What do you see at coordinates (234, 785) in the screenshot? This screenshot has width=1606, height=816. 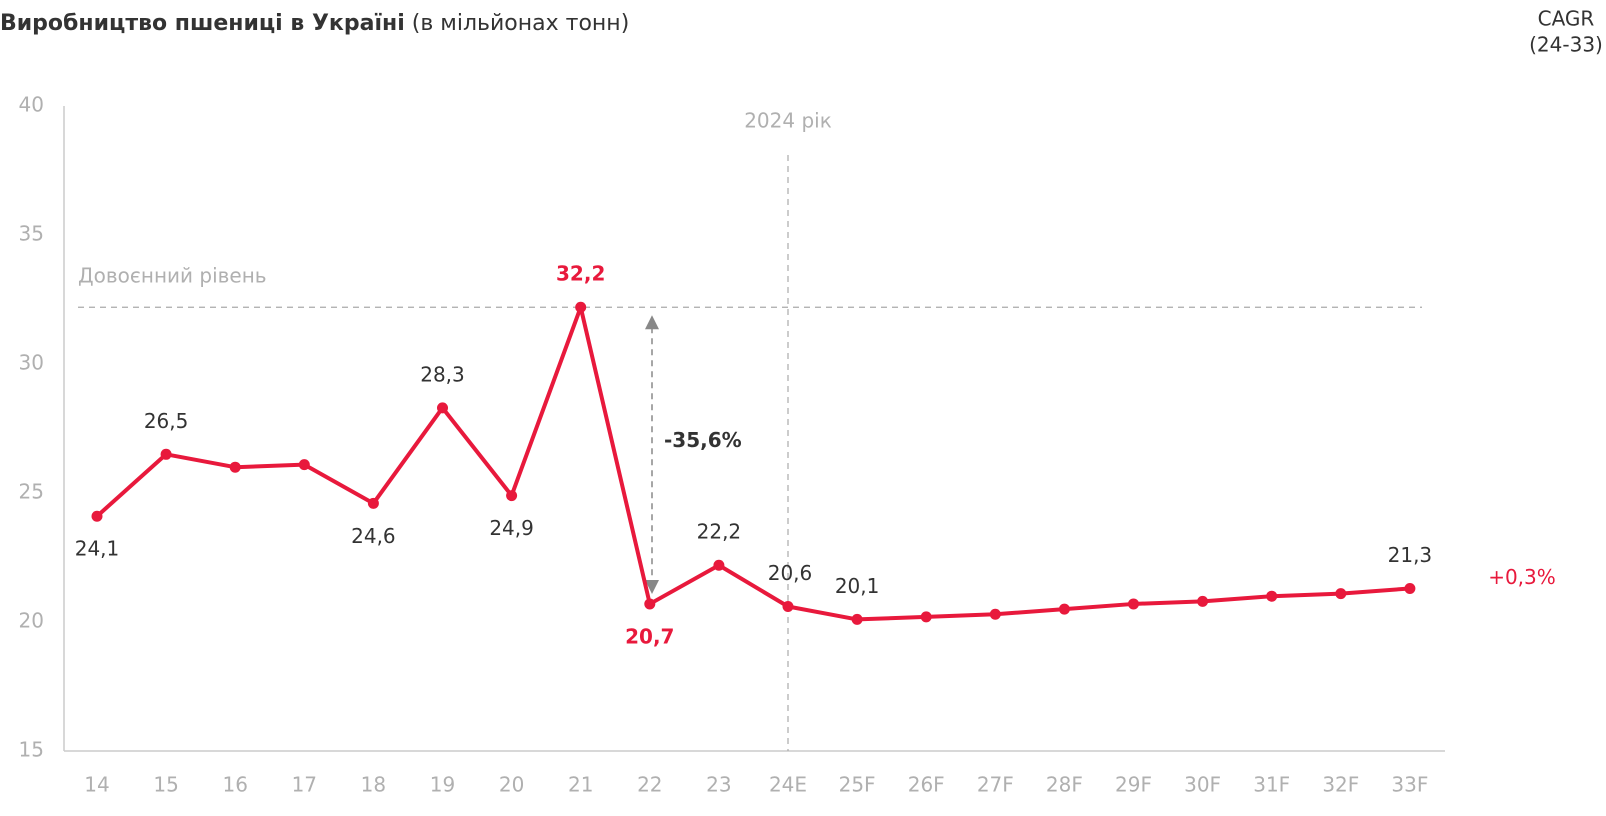 I see `x-tick-label: 16` at bounding box center [234, 785].